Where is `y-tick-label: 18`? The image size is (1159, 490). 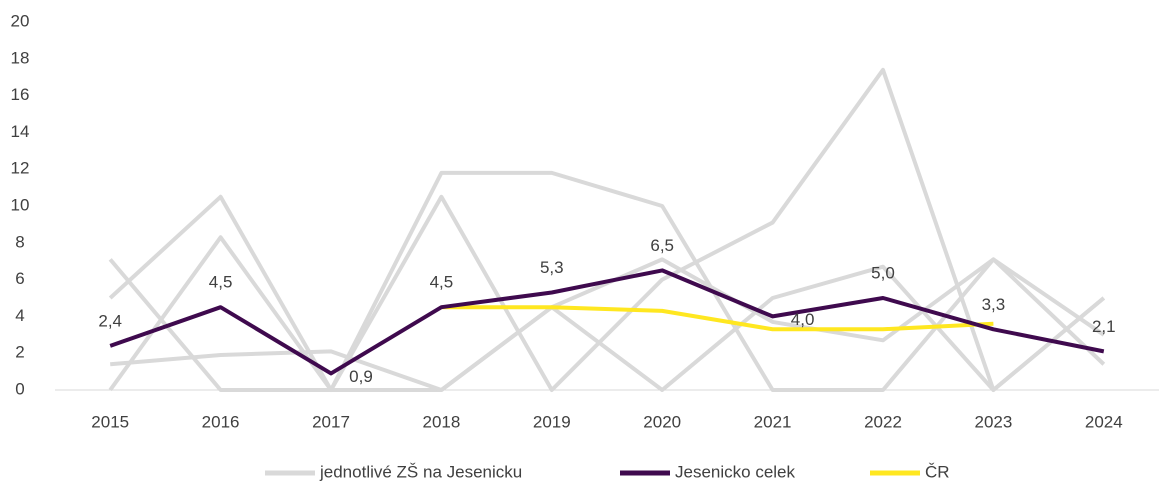 y-tick-label: 18 is located at coordinates (20, 57).